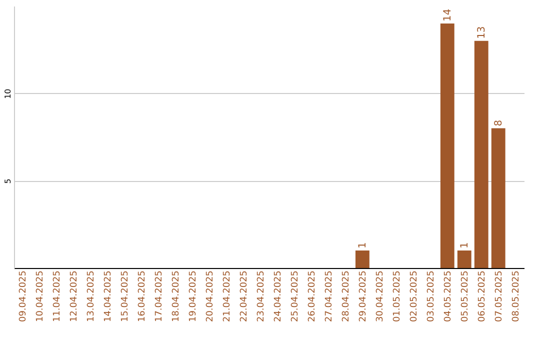 The height and width of the screenshot is (340, 540). What do you see at coordinates (448, 296) in the screenshot?
I see `x-tick-label: 04.05.2025` at bounding box center [448, 296].